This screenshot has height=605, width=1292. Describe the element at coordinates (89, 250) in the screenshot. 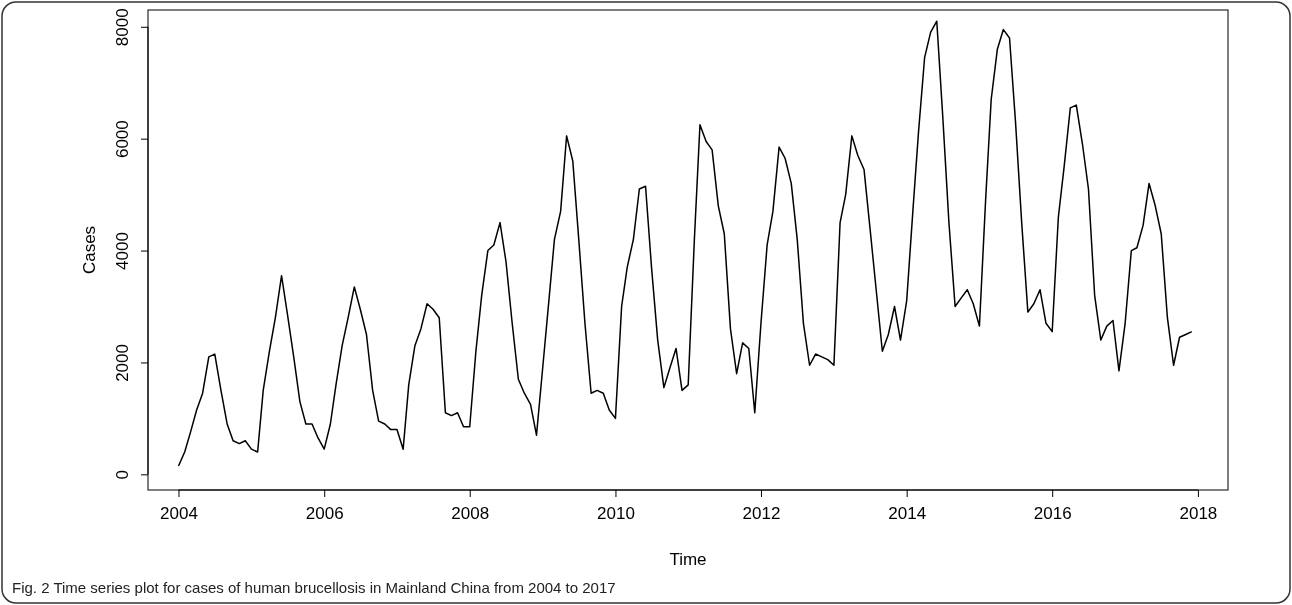

I see `y-axis-title: Cases` at that location.